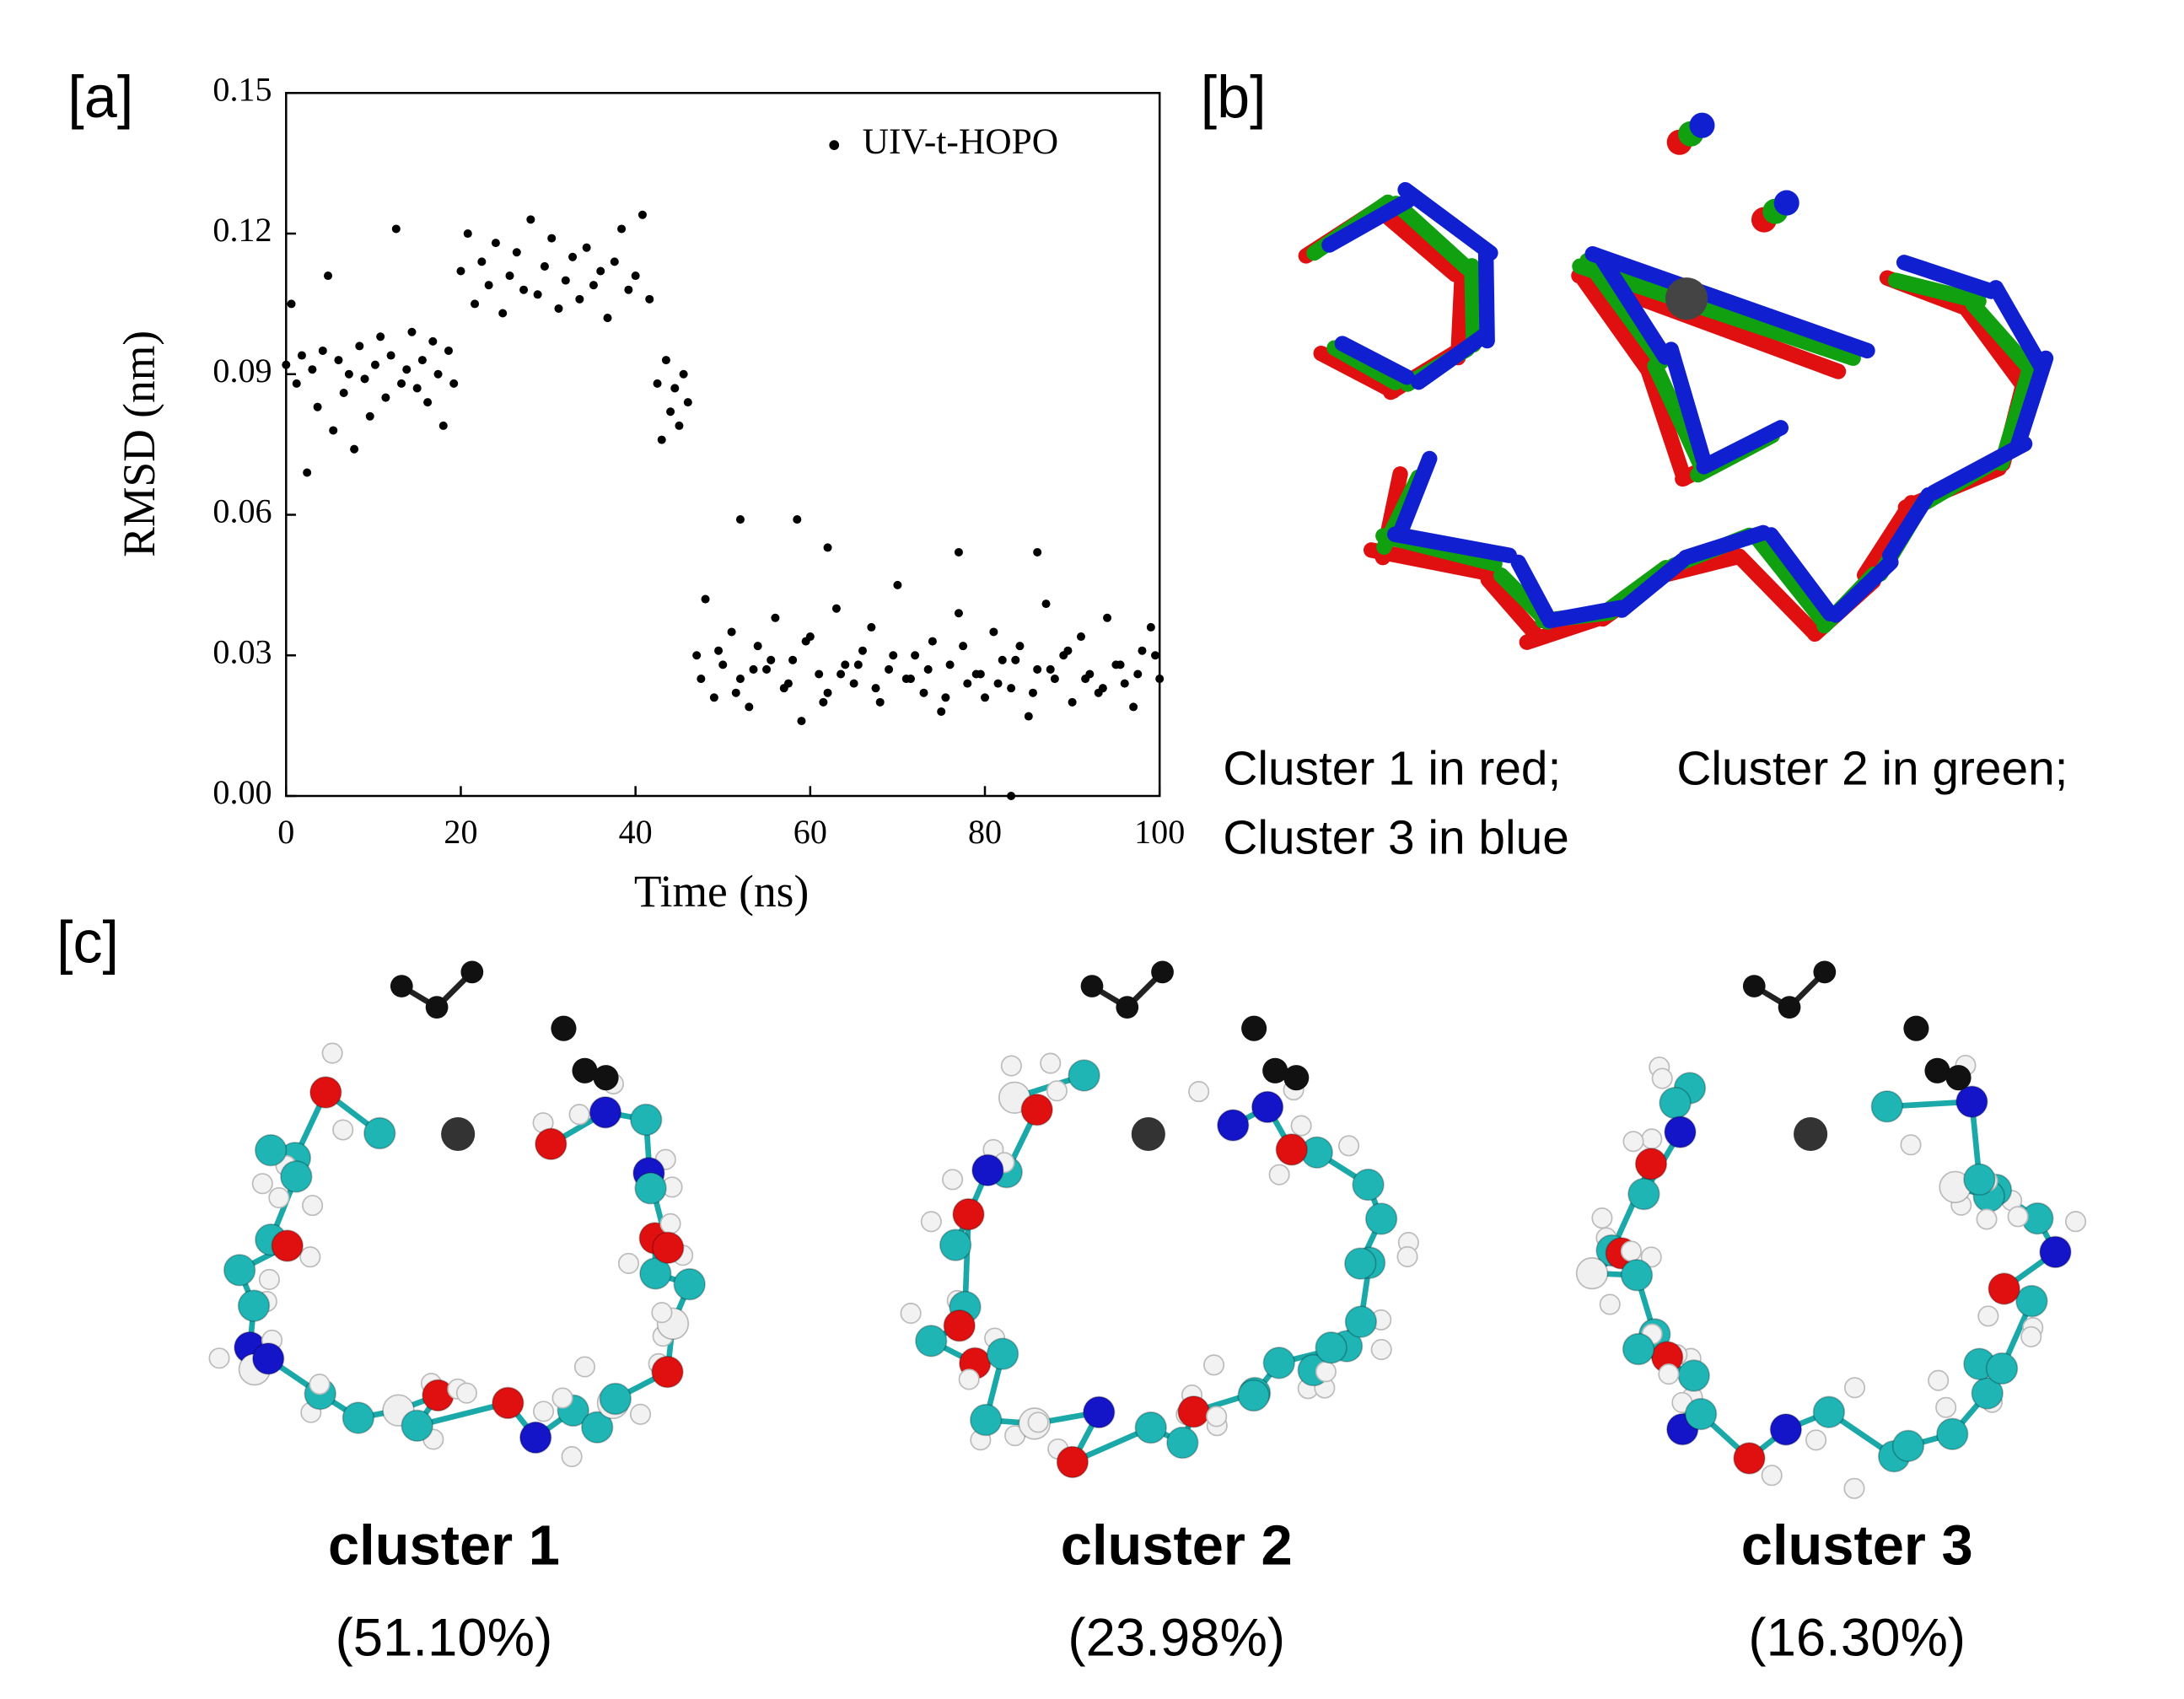 This screenshot has width=2184, height=1699. Describe the element at coordinates (87, 941) in the screenshot. I see `panel-label: [c]` at that location.